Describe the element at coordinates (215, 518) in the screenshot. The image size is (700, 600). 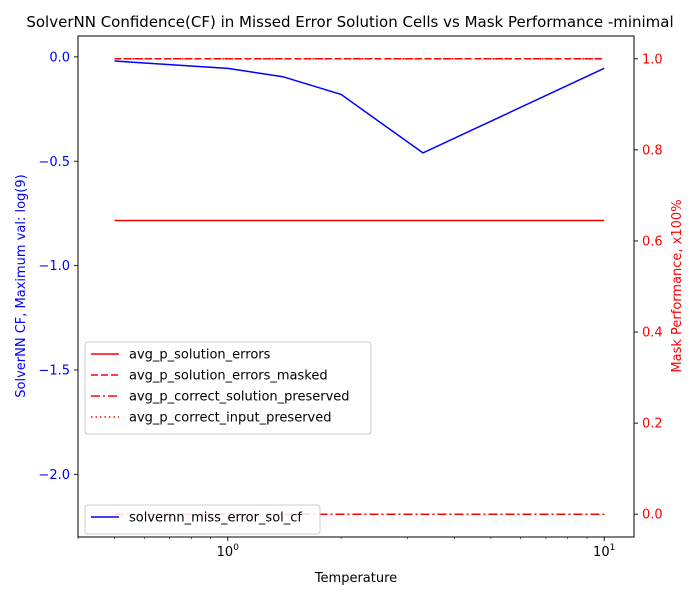
I see `legend-label-solvernn-miss-error-sol-cf: solvernn_miss_error_sol_cf` at that location.